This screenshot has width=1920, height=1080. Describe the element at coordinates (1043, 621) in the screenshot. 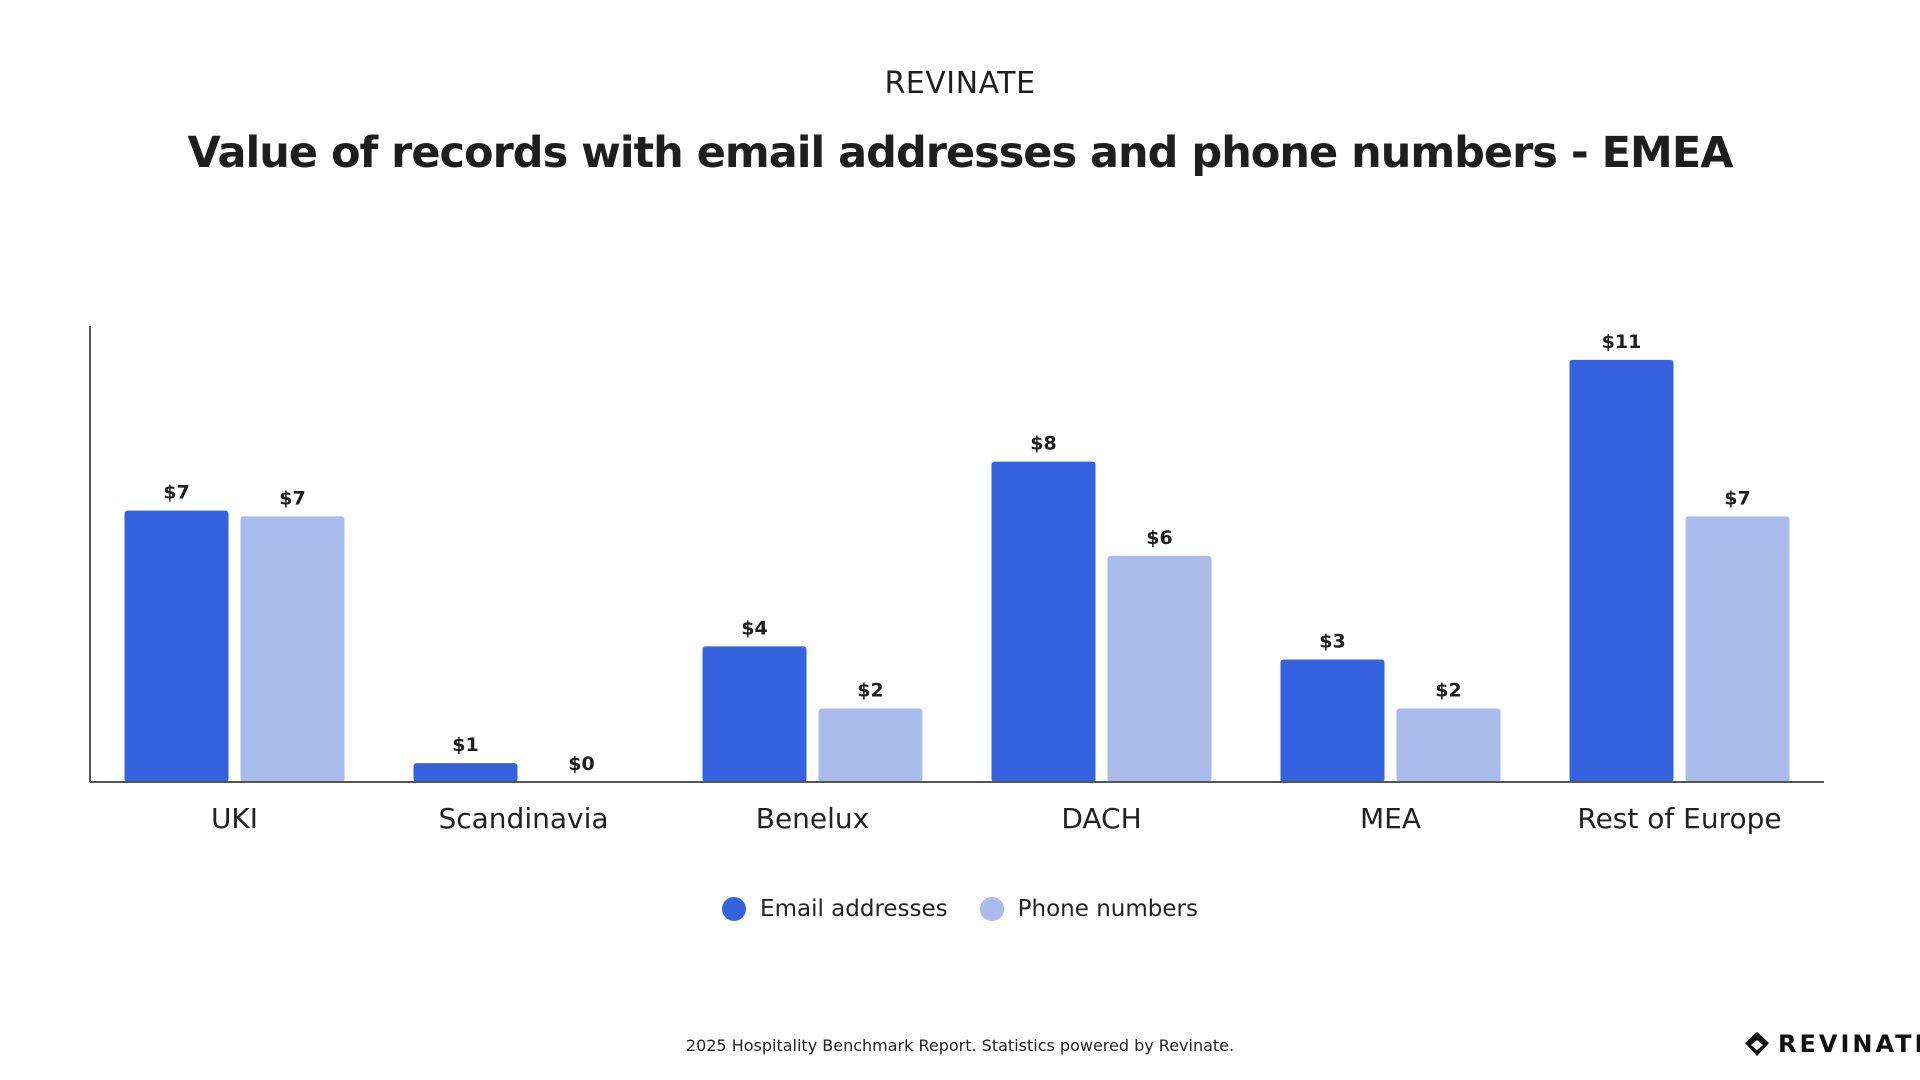

I see `bar-email-addresses-dach` at that location.